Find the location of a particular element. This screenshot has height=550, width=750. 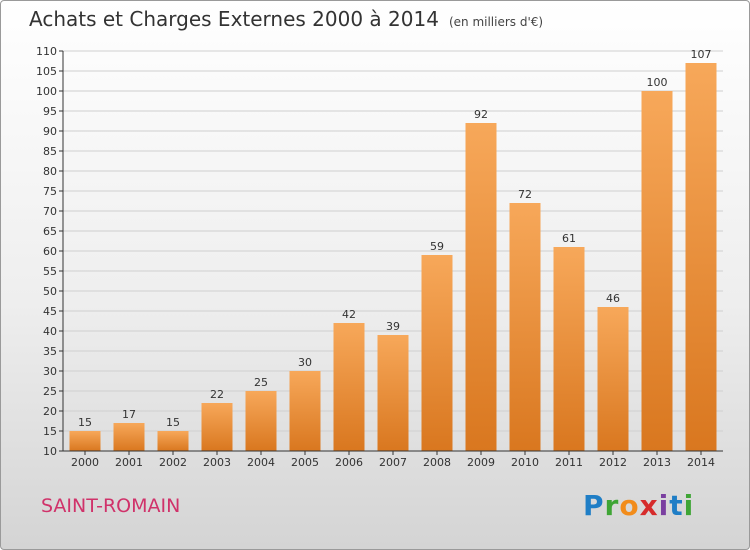

bar-value-label: 17 is located at coordinates (129, 414).